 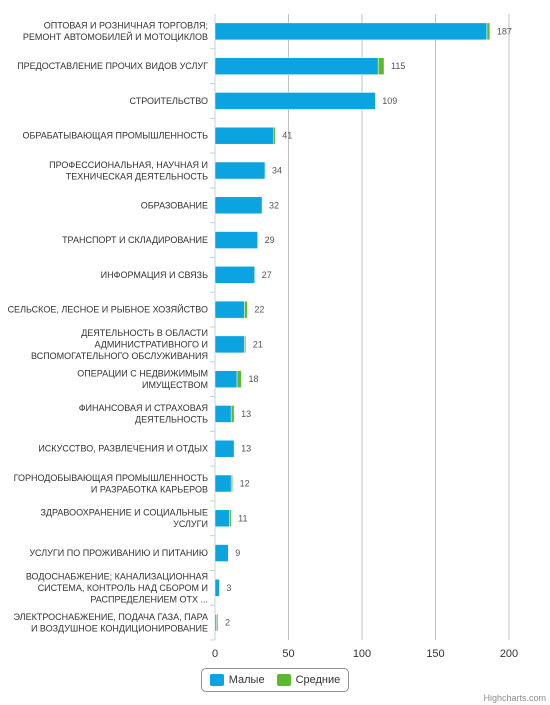 I want to click on category-label: ПРЕДОСТАВЛЕНИЕ ПРОЧИХ ВИДОВ УСЛУГ, so click(x=112, y=66).